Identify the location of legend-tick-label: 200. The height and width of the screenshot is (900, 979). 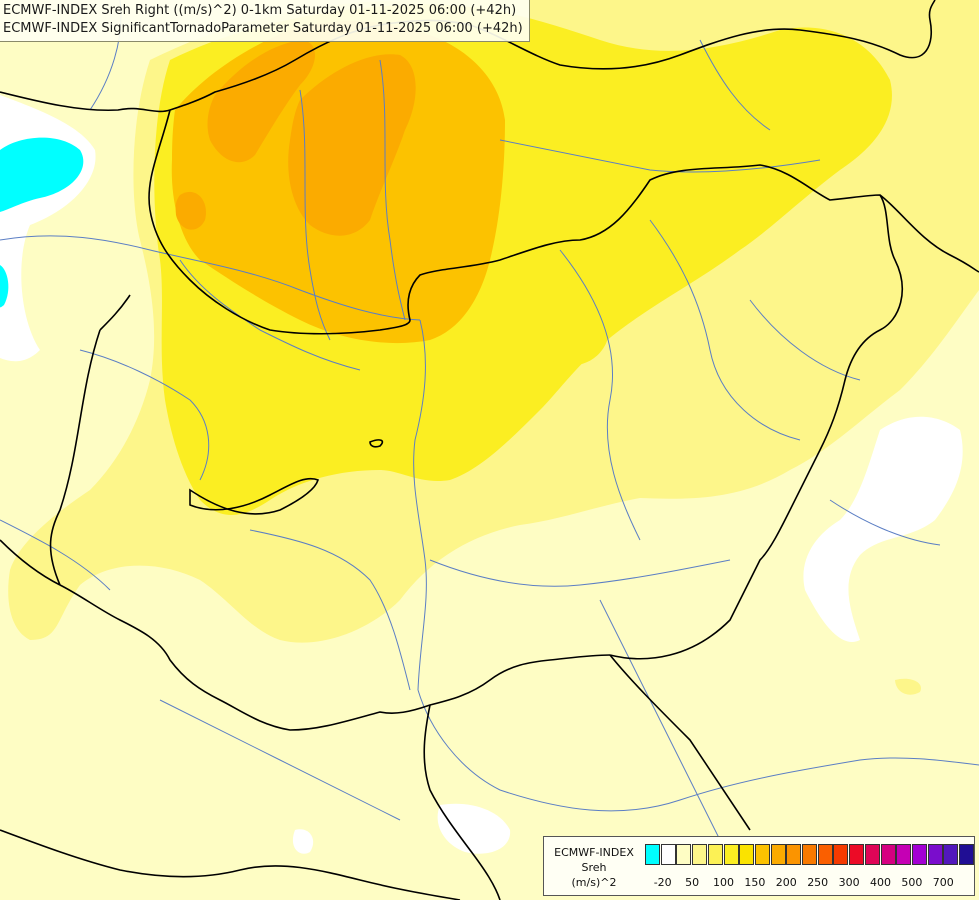
(786, 882).